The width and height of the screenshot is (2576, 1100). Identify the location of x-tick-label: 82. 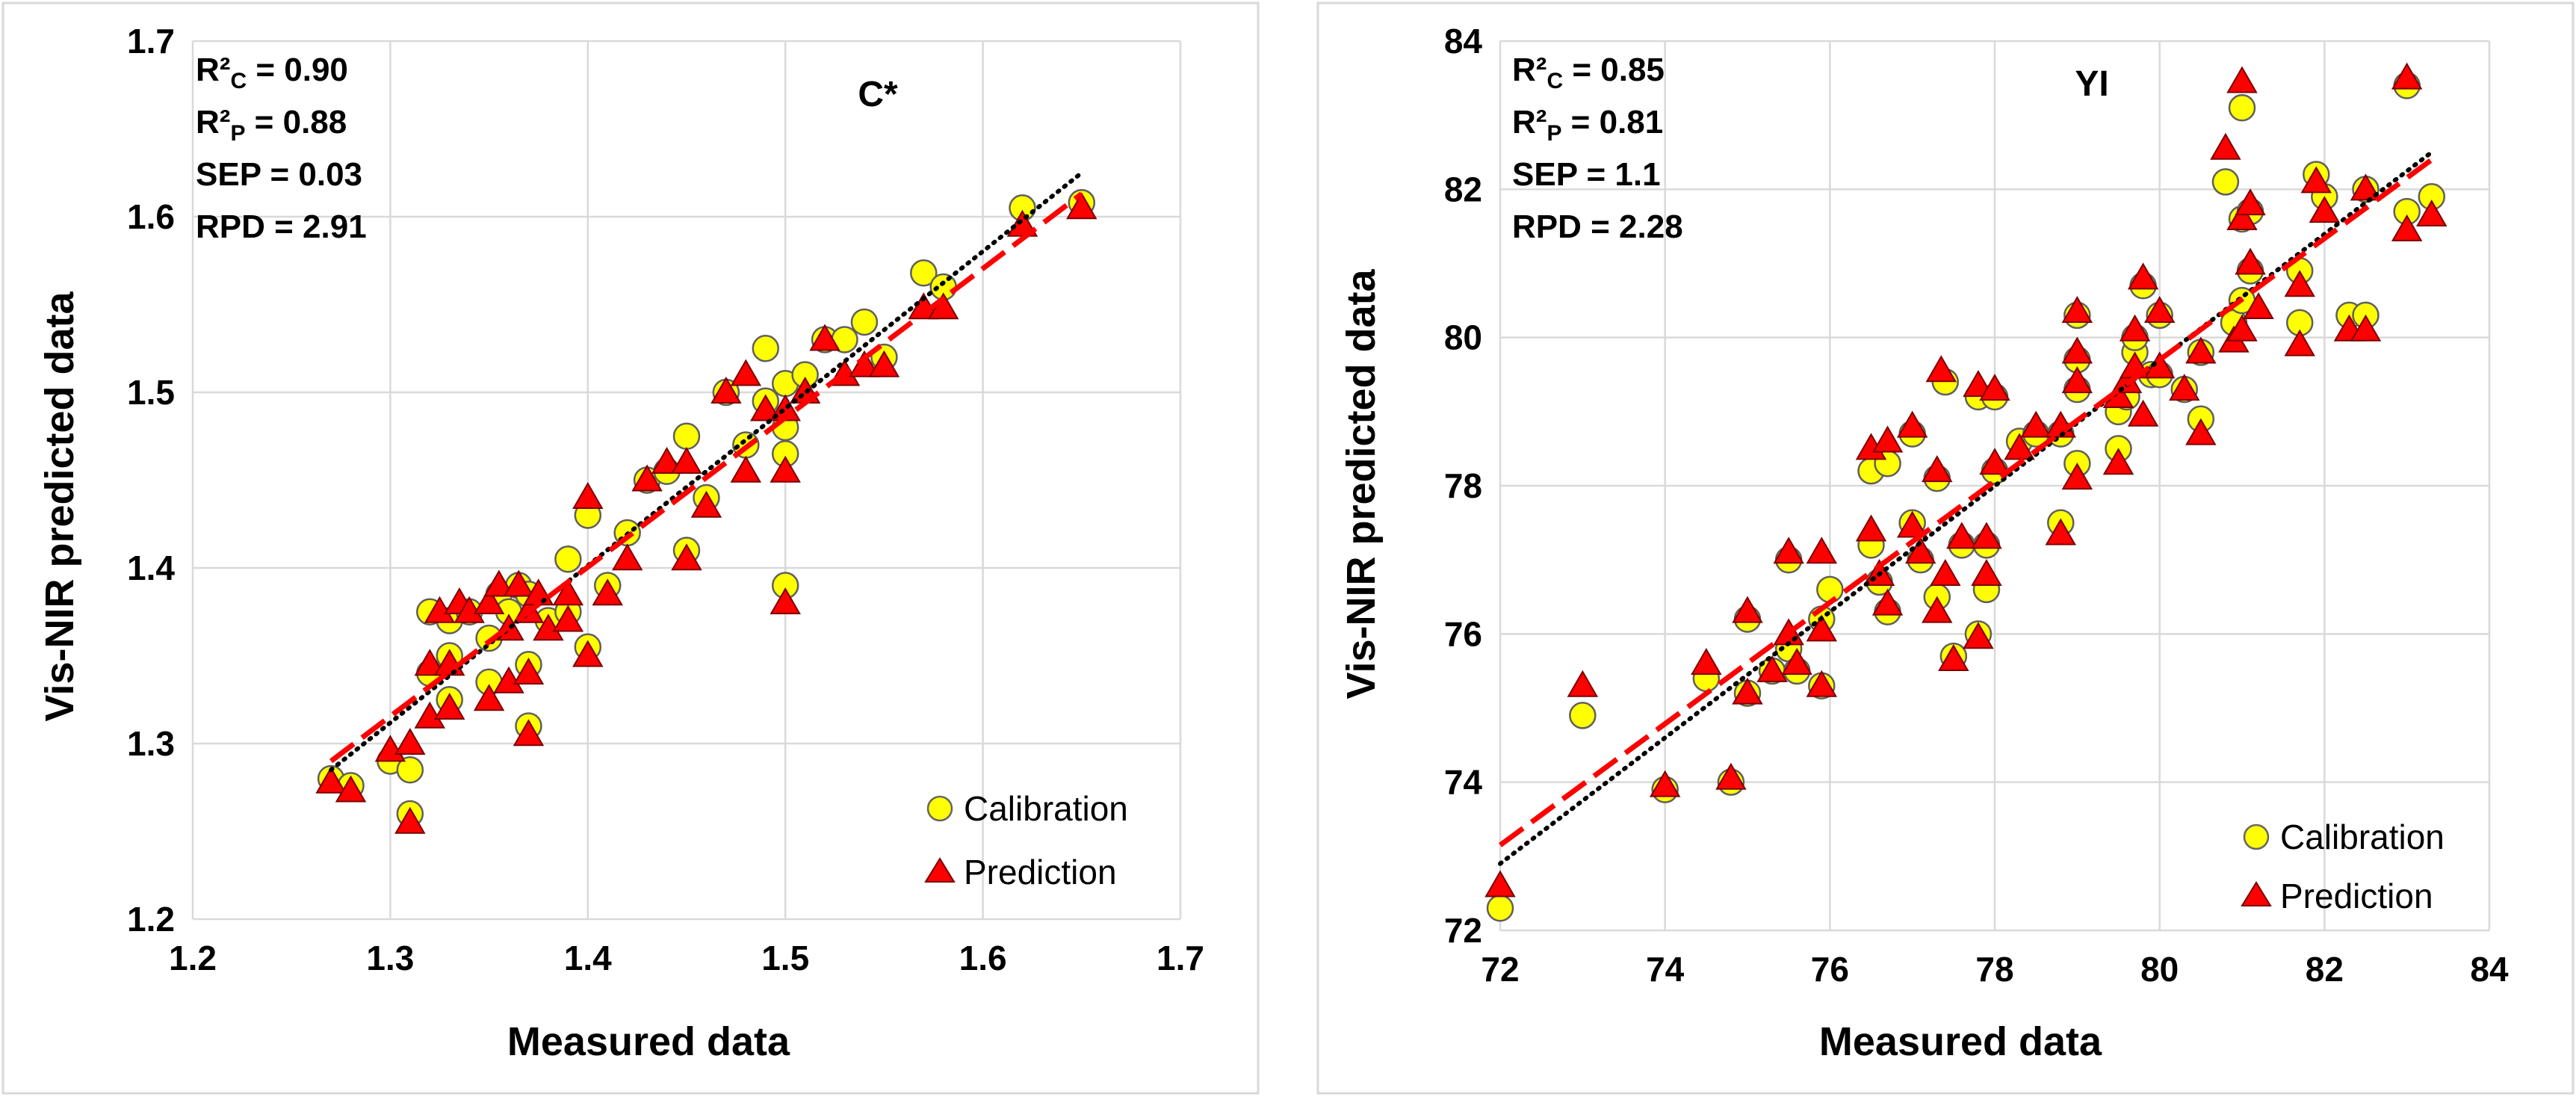
(2325, 969).